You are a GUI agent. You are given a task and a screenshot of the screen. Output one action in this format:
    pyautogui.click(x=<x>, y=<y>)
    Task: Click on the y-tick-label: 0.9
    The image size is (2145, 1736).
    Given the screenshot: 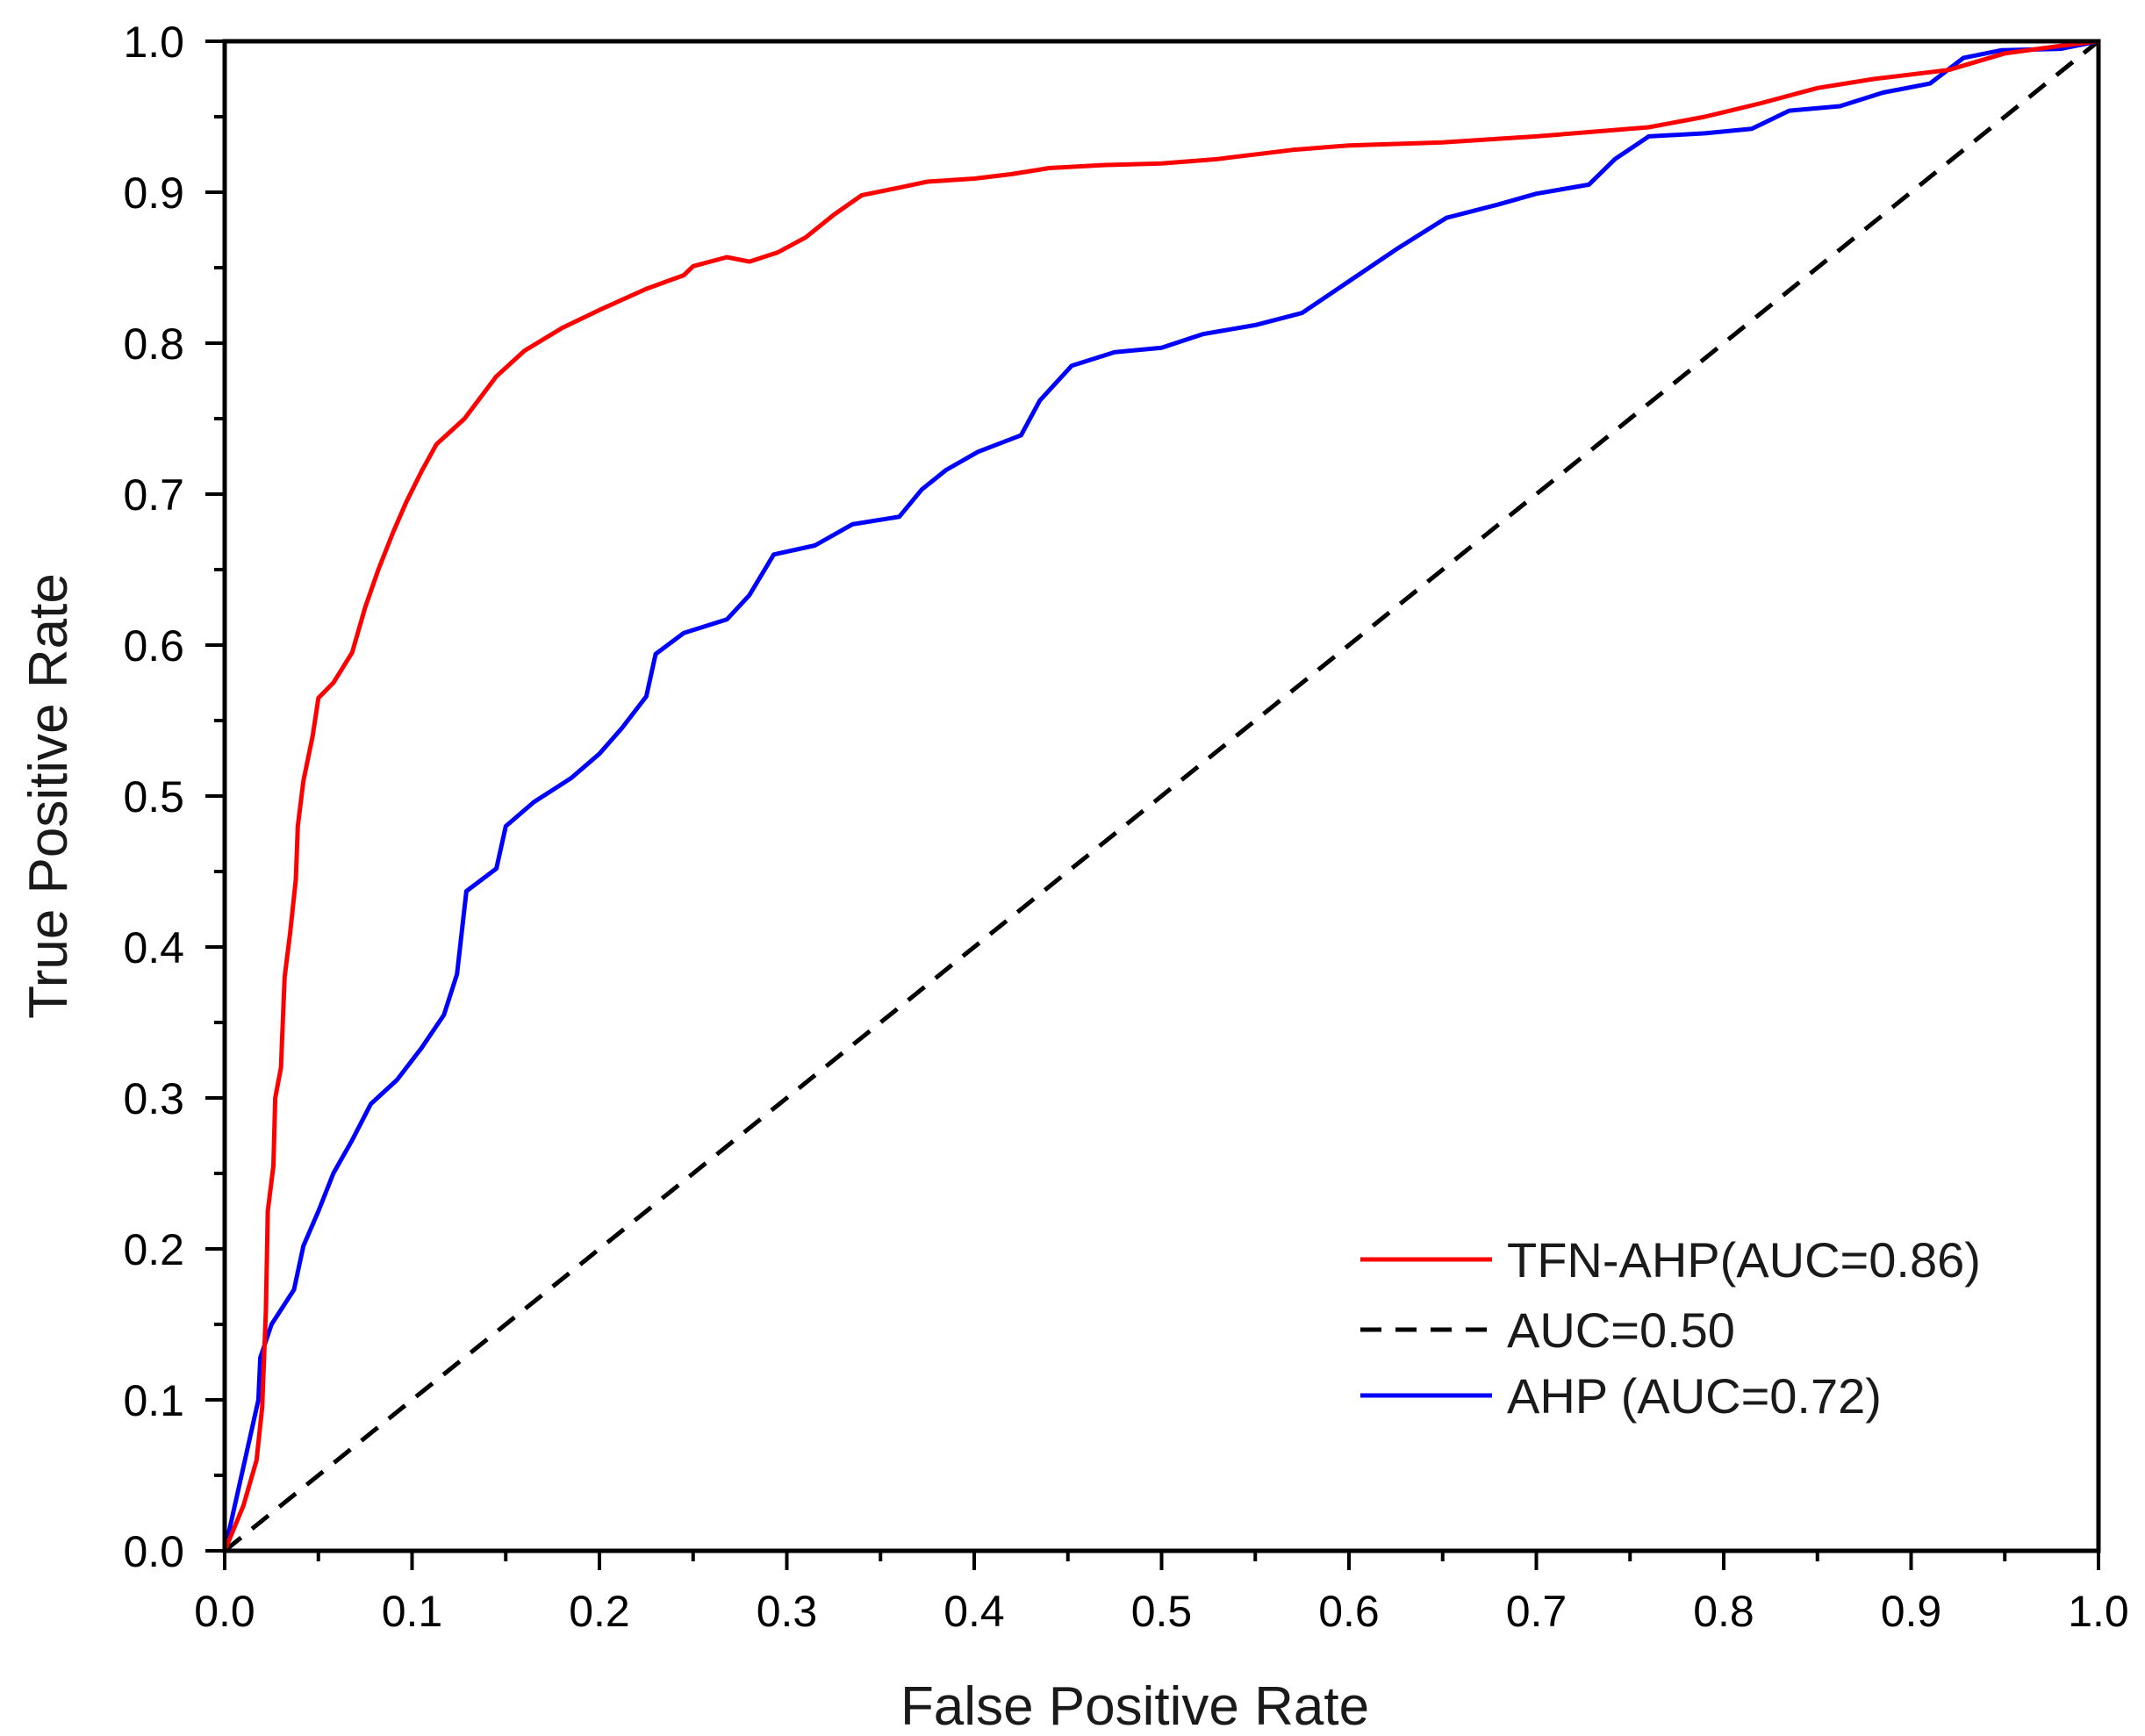 What is the action you would take?
    pyautogui.click(x=153, y=193)
    